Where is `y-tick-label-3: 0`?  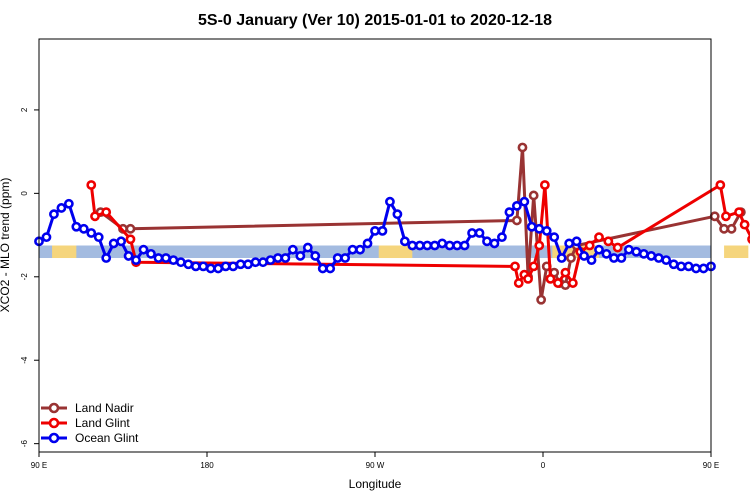
y-tick-label-3: 0 is located at coordinates (24, 193).